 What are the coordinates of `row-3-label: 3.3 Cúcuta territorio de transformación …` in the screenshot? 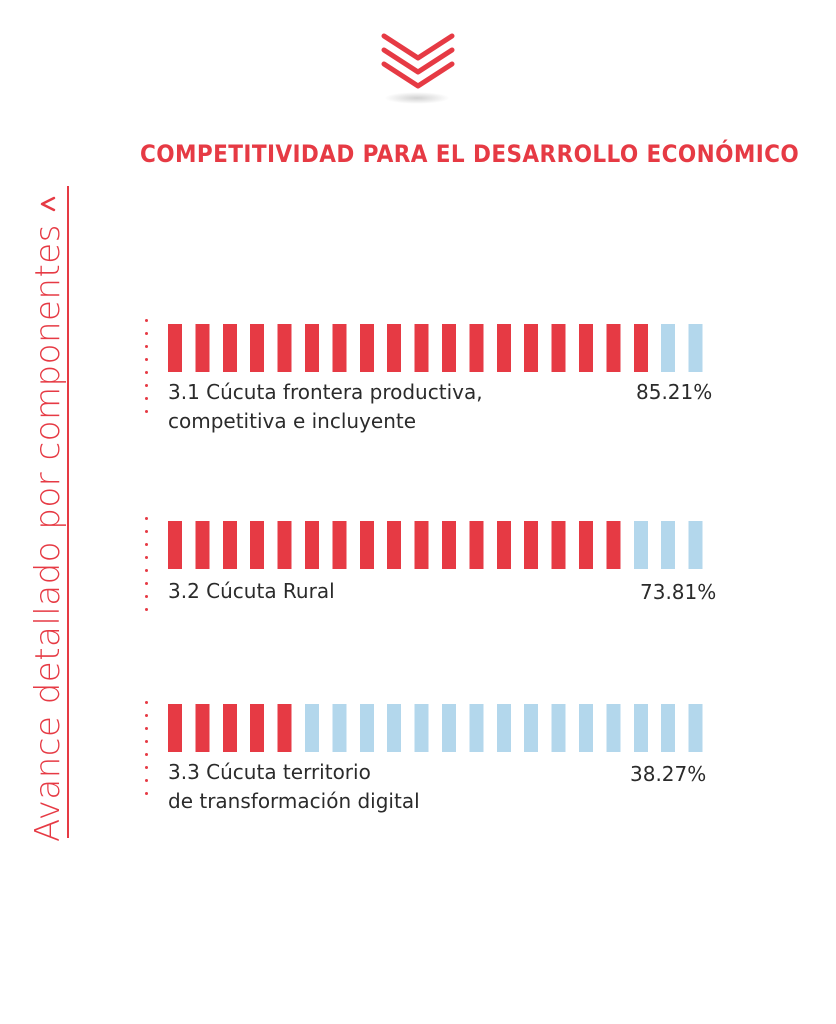 It's located at (294, 787).